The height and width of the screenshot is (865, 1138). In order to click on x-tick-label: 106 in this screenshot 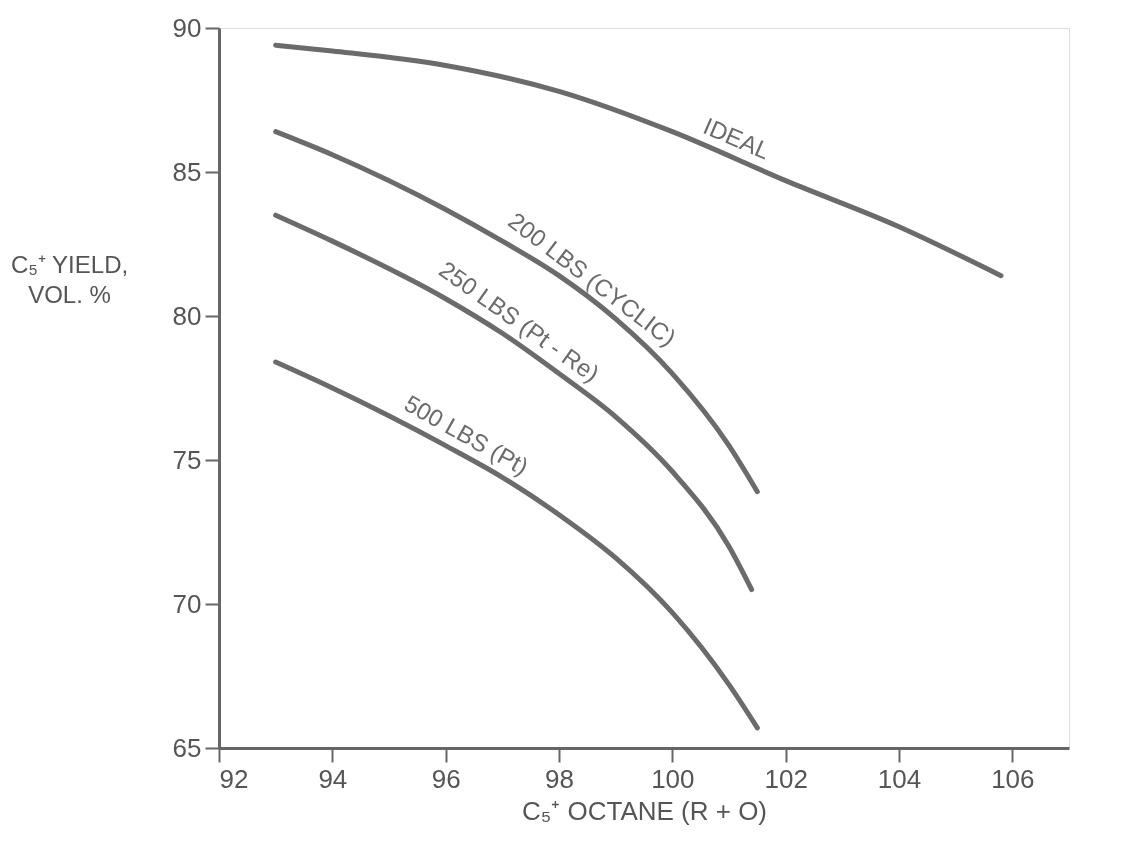, I will do `click(1013, 778)`.